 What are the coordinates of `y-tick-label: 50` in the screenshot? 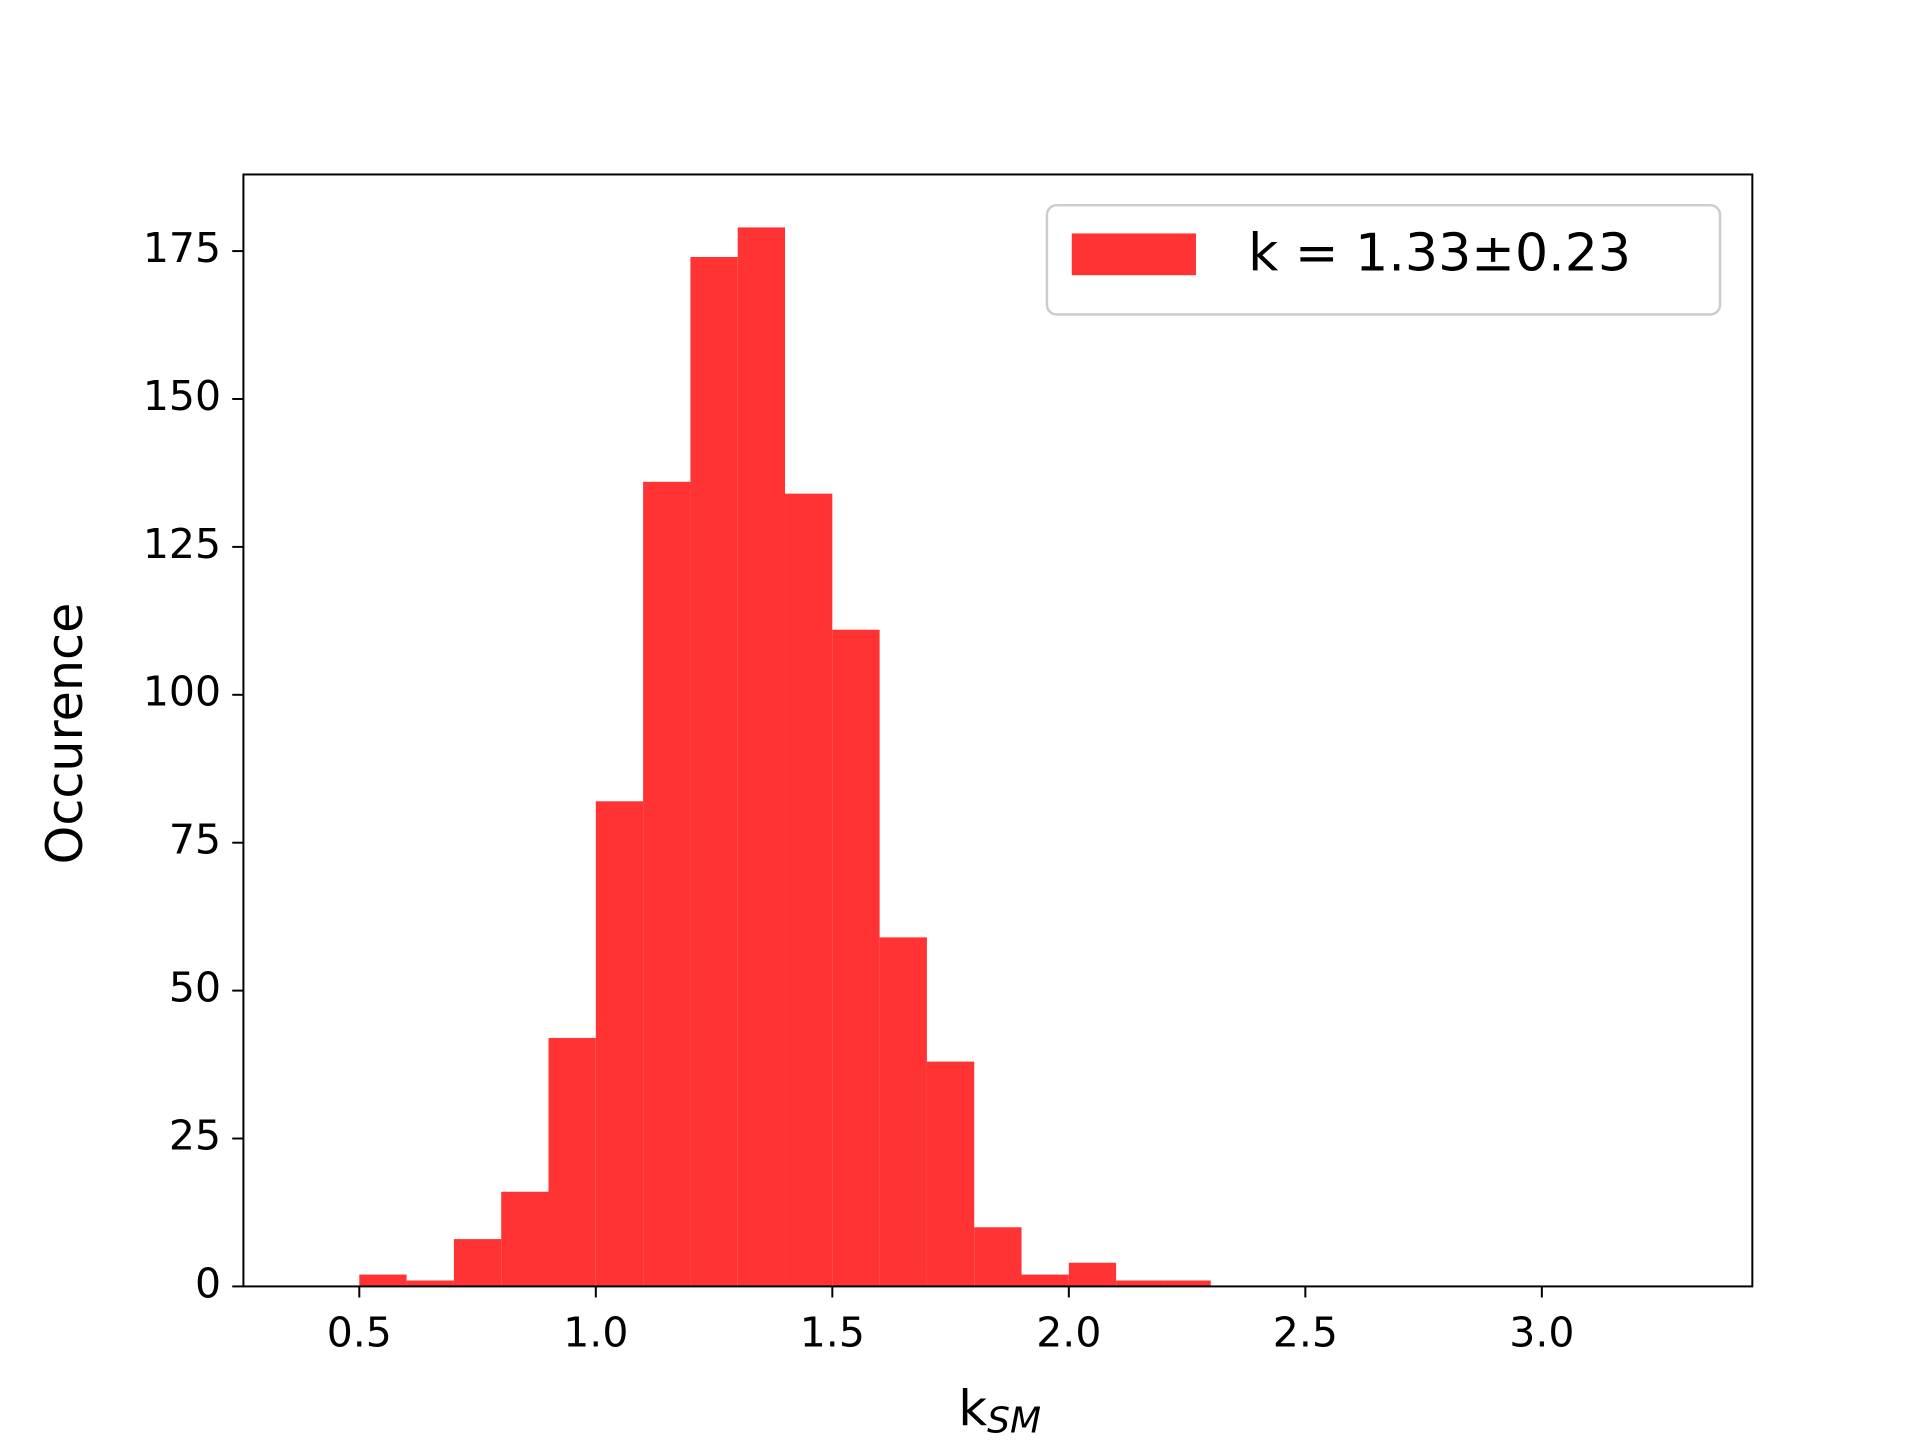 It's located at (195, 988).